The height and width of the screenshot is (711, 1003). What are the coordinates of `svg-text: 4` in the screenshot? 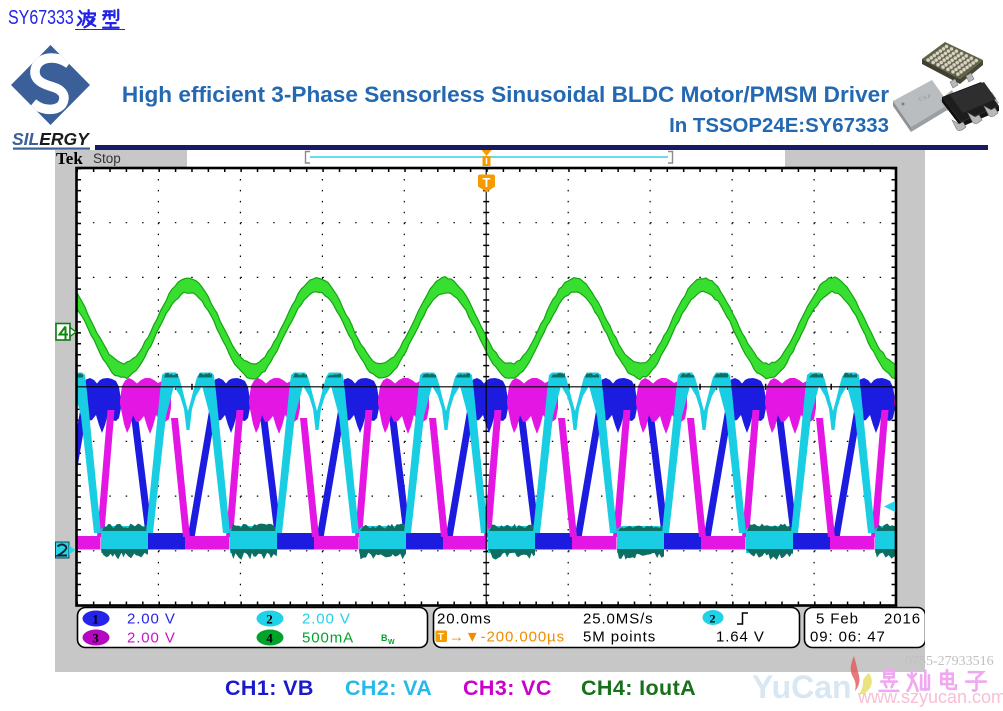 It's located at (269, 638).